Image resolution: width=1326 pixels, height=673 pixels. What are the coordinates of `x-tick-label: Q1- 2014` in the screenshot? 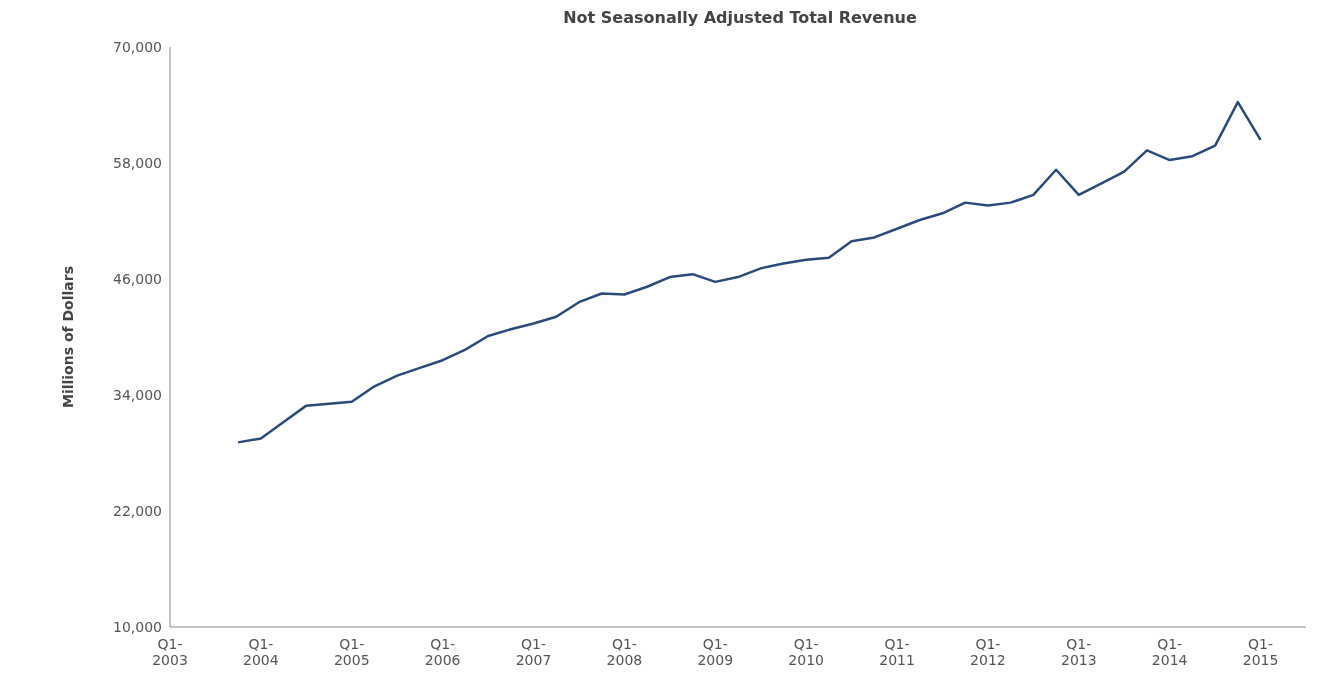 It's located at (1169, 652).